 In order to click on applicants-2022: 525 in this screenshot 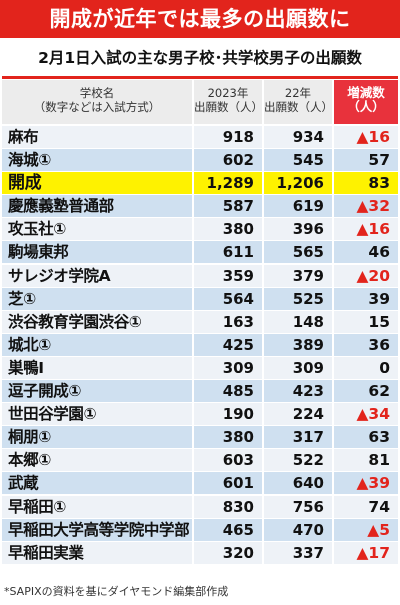, I will do `click(298, 298)`.